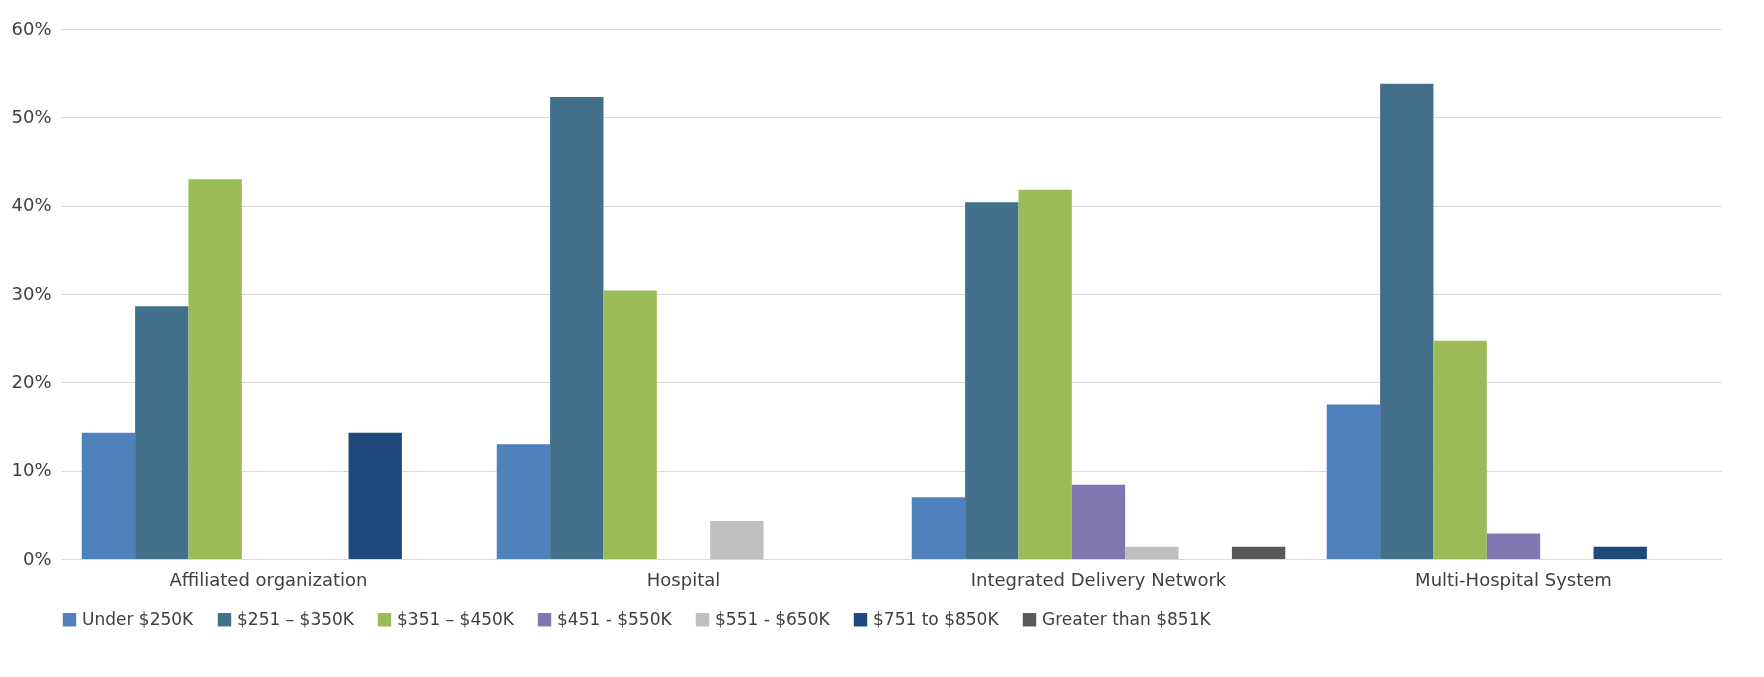 Image resolution: width=1764 pixels, height=677 pixels. Describe the element at coordinates (37, 558) in the screenshot. I see `y-tick-label: 0%` at that location.